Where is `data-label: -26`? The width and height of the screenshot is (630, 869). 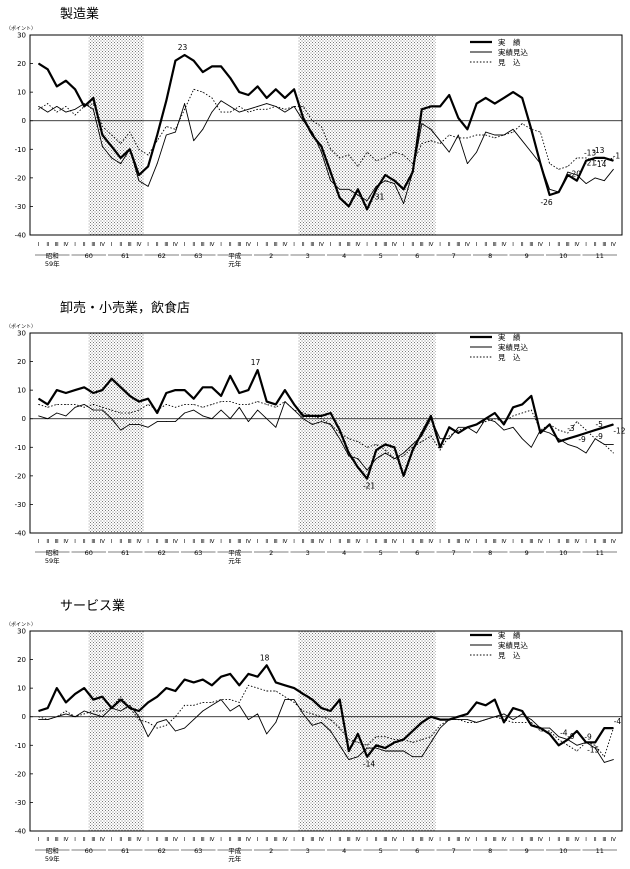 data-label: -26 is located at coordinates (546, 202).